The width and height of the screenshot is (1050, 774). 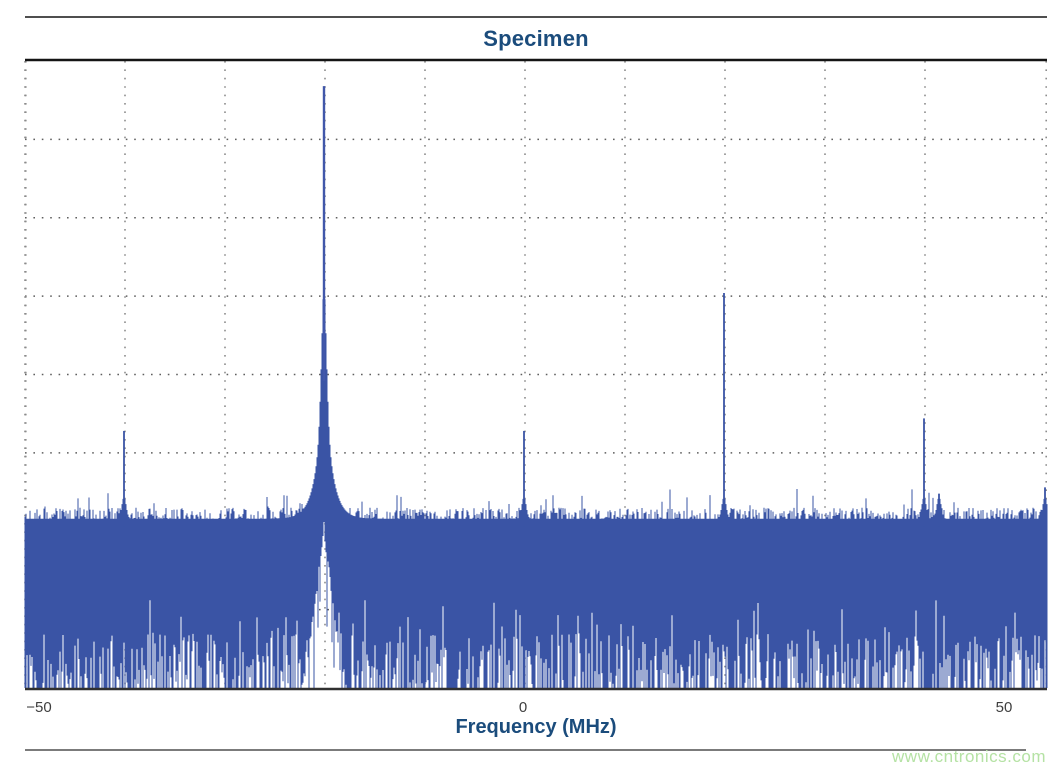 I want to click on watermark-text: www.cntronics.com, so click(x=969, y=756).